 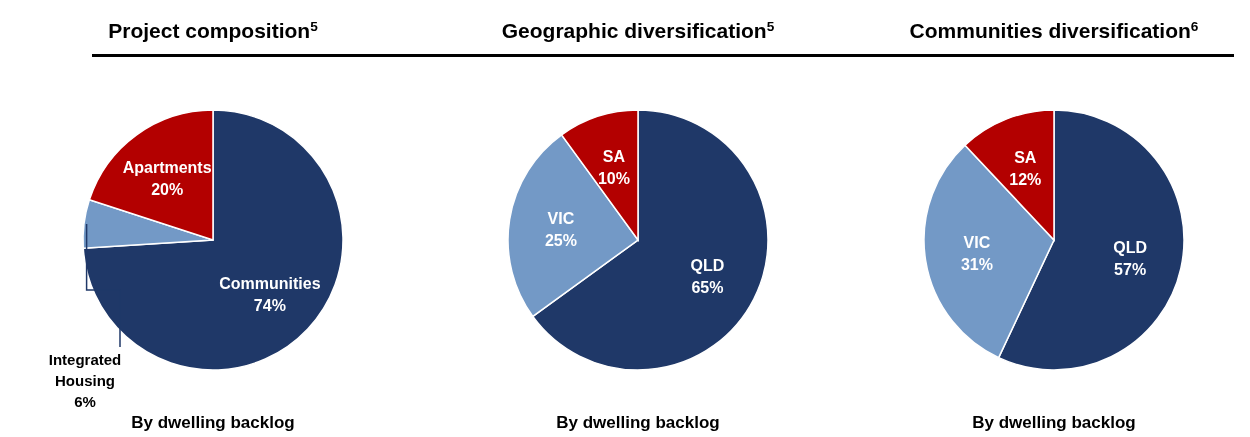 What do you see at coordinates (167, 167) in the screenshot?
I see `slice-label: Apartments` at bounding box center [167, 167].